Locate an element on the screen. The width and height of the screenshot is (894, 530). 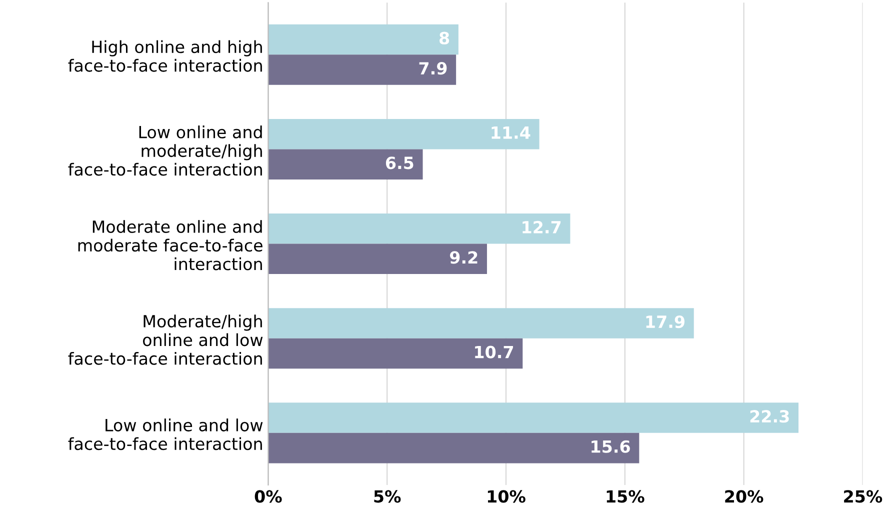
y-tick-label: Moderate/high online and low face-to-face interaction is located at coordinates (165, 339).